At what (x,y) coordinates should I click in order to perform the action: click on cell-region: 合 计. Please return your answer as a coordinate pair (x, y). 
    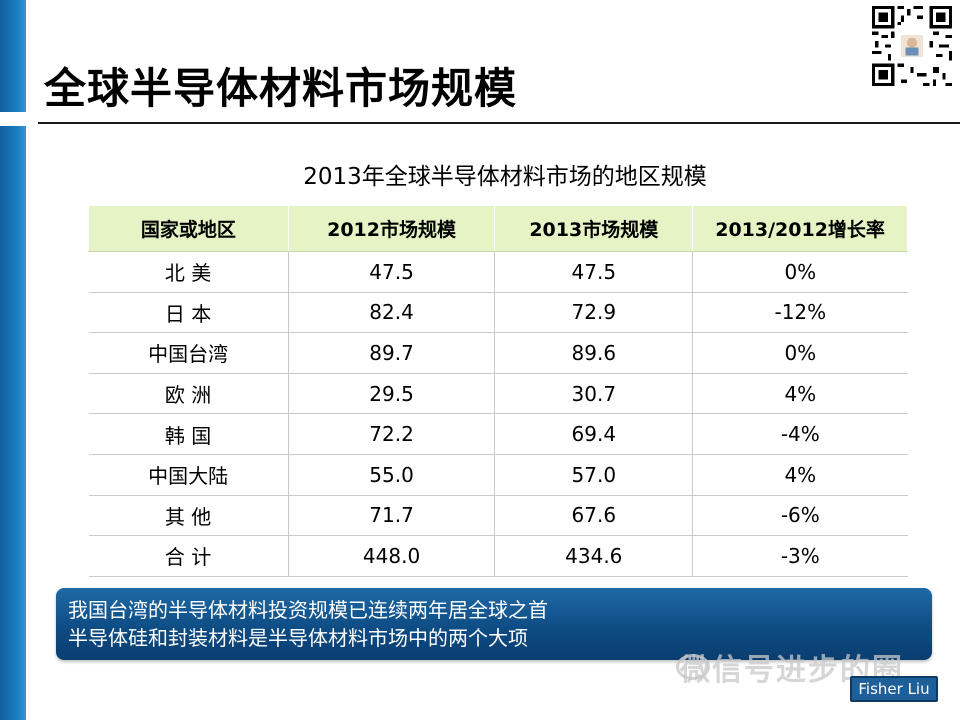
    Looking at the image, I should click on (188, 556).